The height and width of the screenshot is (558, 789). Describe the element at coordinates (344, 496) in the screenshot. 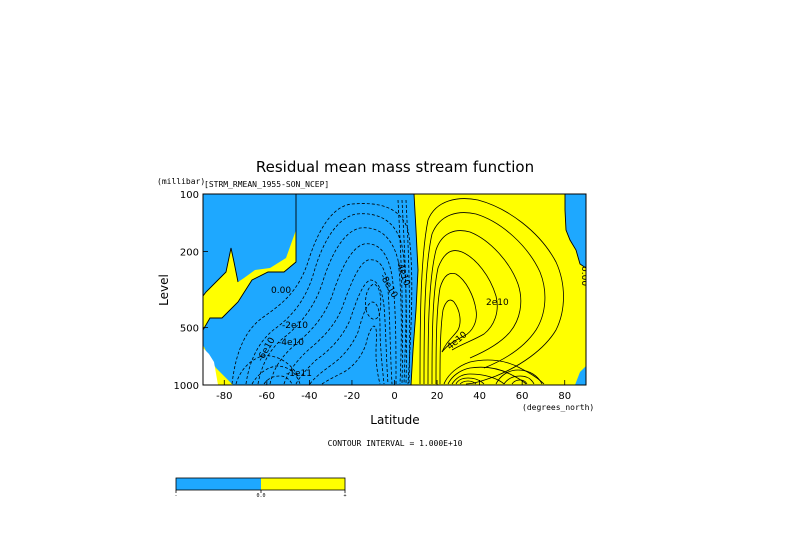

I see `colorbar-label: +` at that location.